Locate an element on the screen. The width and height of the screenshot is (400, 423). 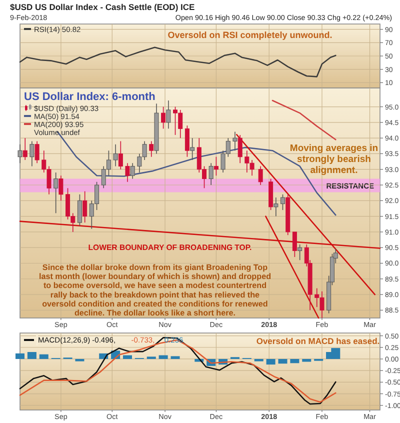
chart-title: US Dollar Index: 6-month is located at coordinates (90, 97).